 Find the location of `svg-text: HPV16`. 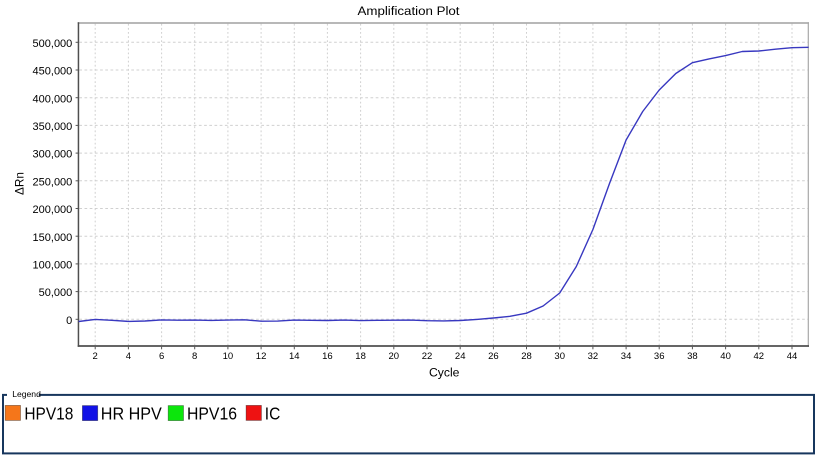

svg-text: HPV16 is located at coordinates (212, 414).